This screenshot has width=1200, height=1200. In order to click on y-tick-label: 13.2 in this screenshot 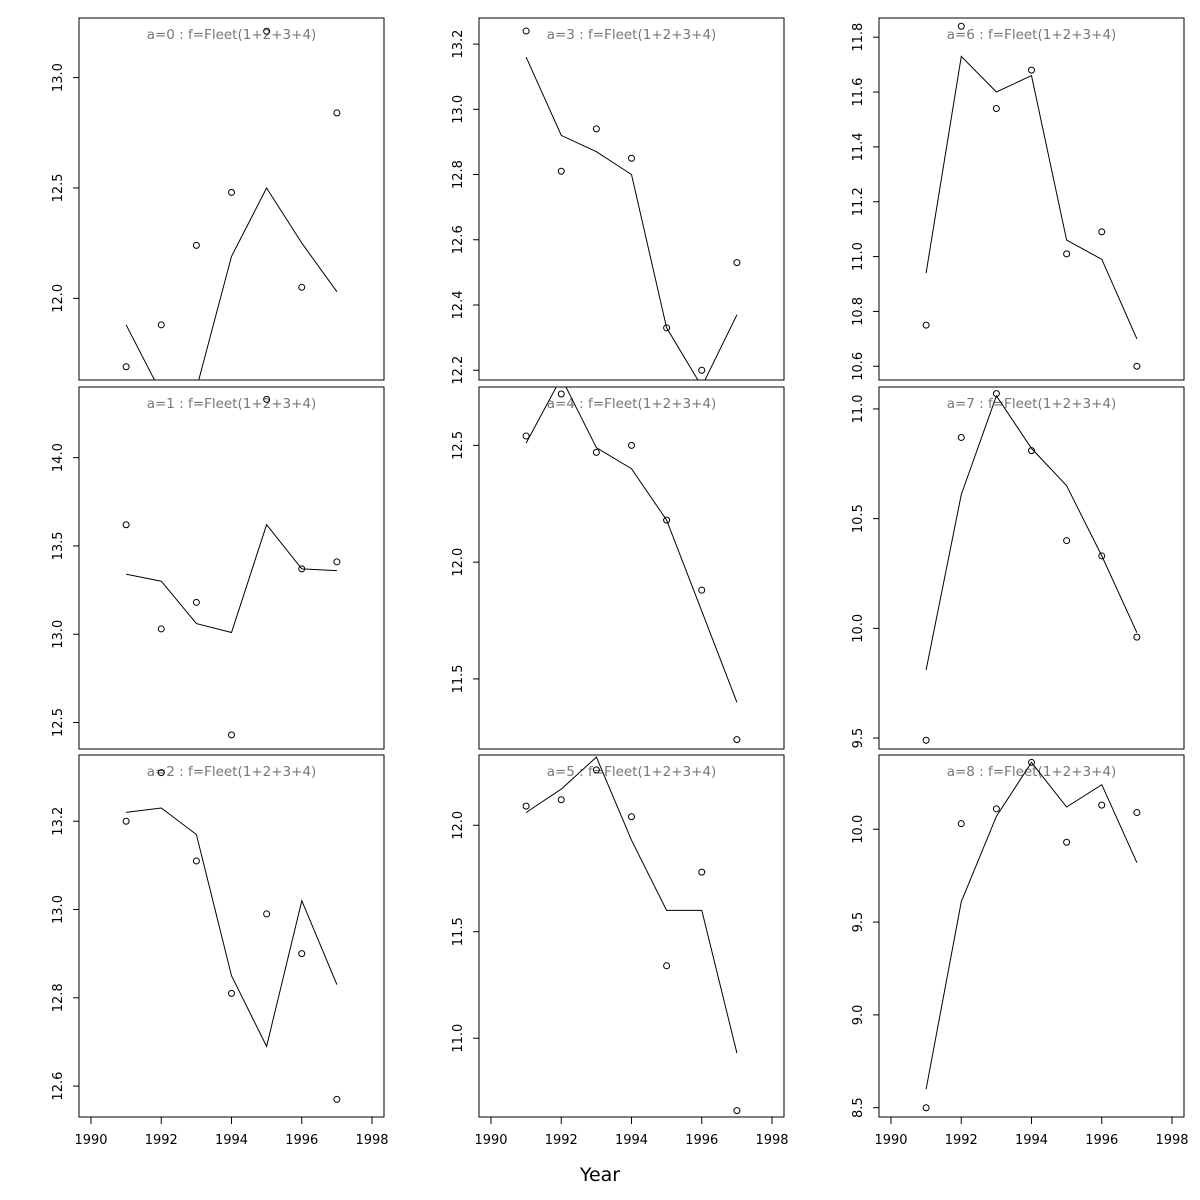, I will do `click(458, 44)`.